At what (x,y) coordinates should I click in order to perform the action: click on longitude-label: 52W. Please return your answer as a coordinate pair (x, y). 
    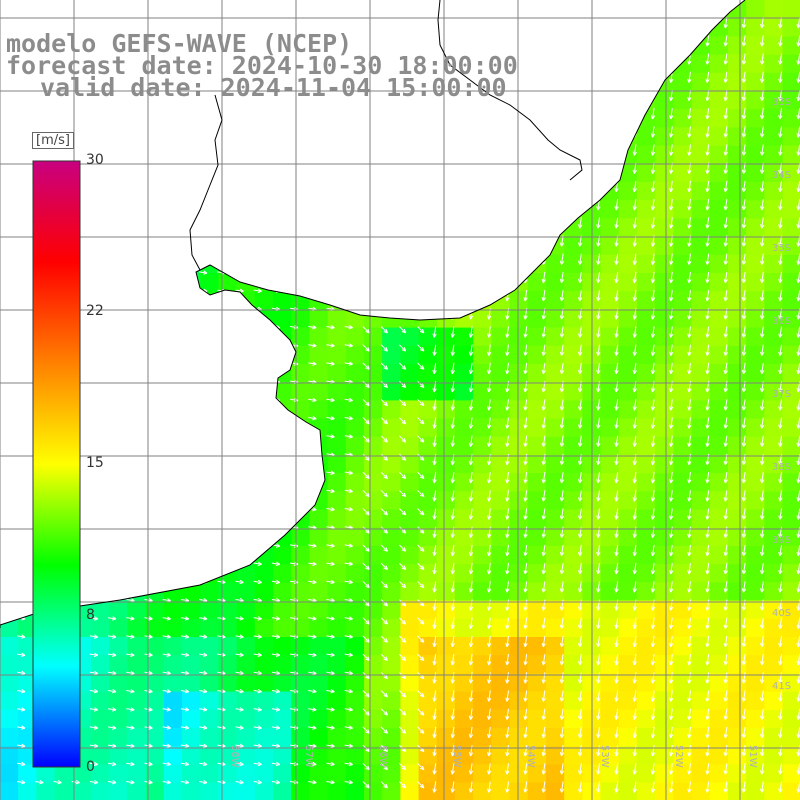
    Looking at the image, I should click on (678, 756).